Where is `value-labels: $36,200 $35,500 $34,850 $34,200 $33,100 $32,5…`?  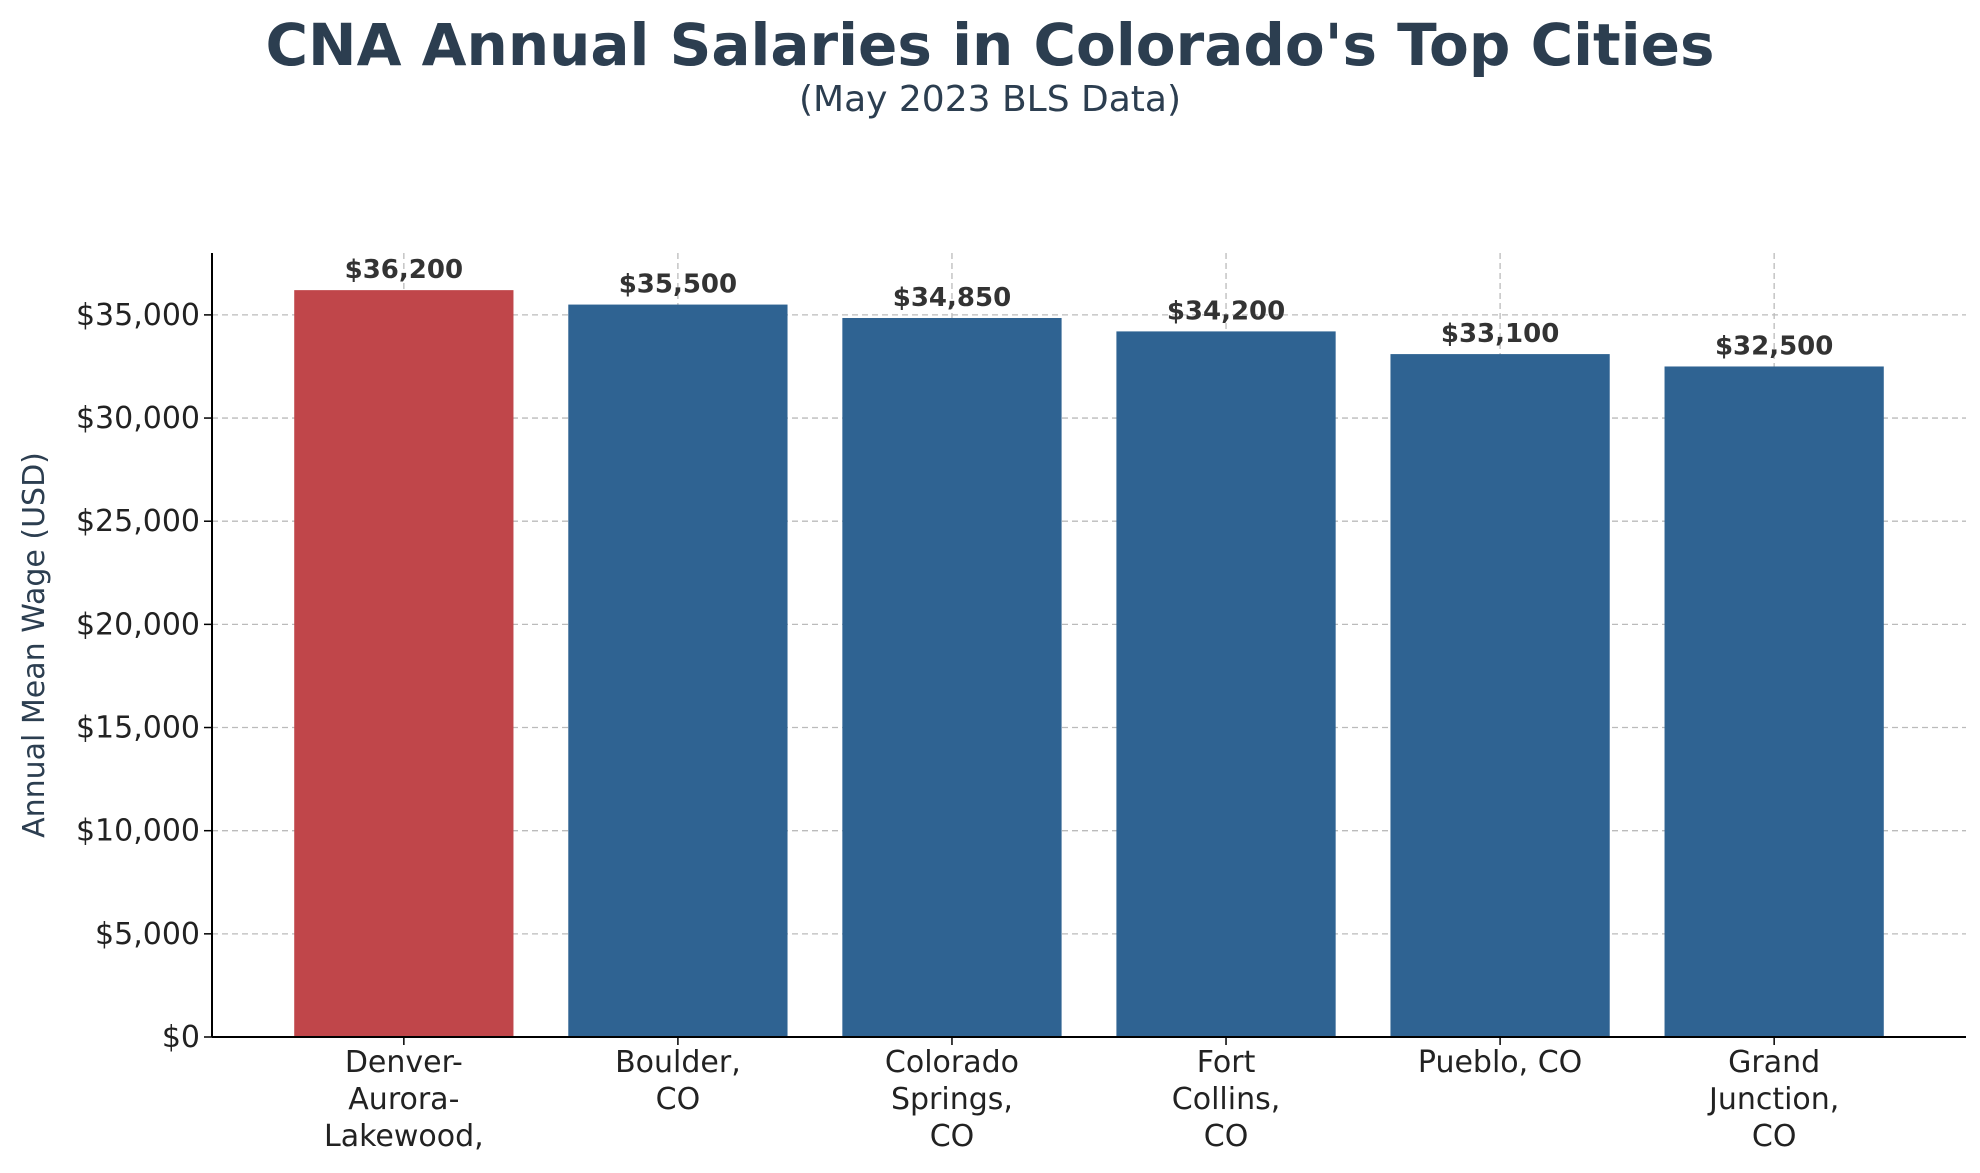
value-labels: $36,200 $35,500 $34,850 $34,200 $33,100 $32,5… is located at coordinates (1089, 308).